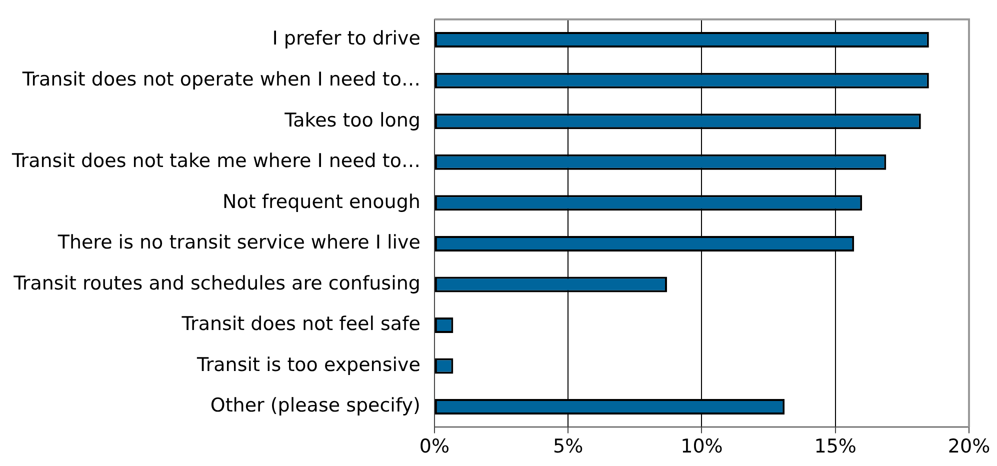 Image resolution: width=997 pixels, height=466 pixels. Describe the element at coordinates (346, 39) in the screenshot. I see `y-tick-label: I prefer to drive` at that location.